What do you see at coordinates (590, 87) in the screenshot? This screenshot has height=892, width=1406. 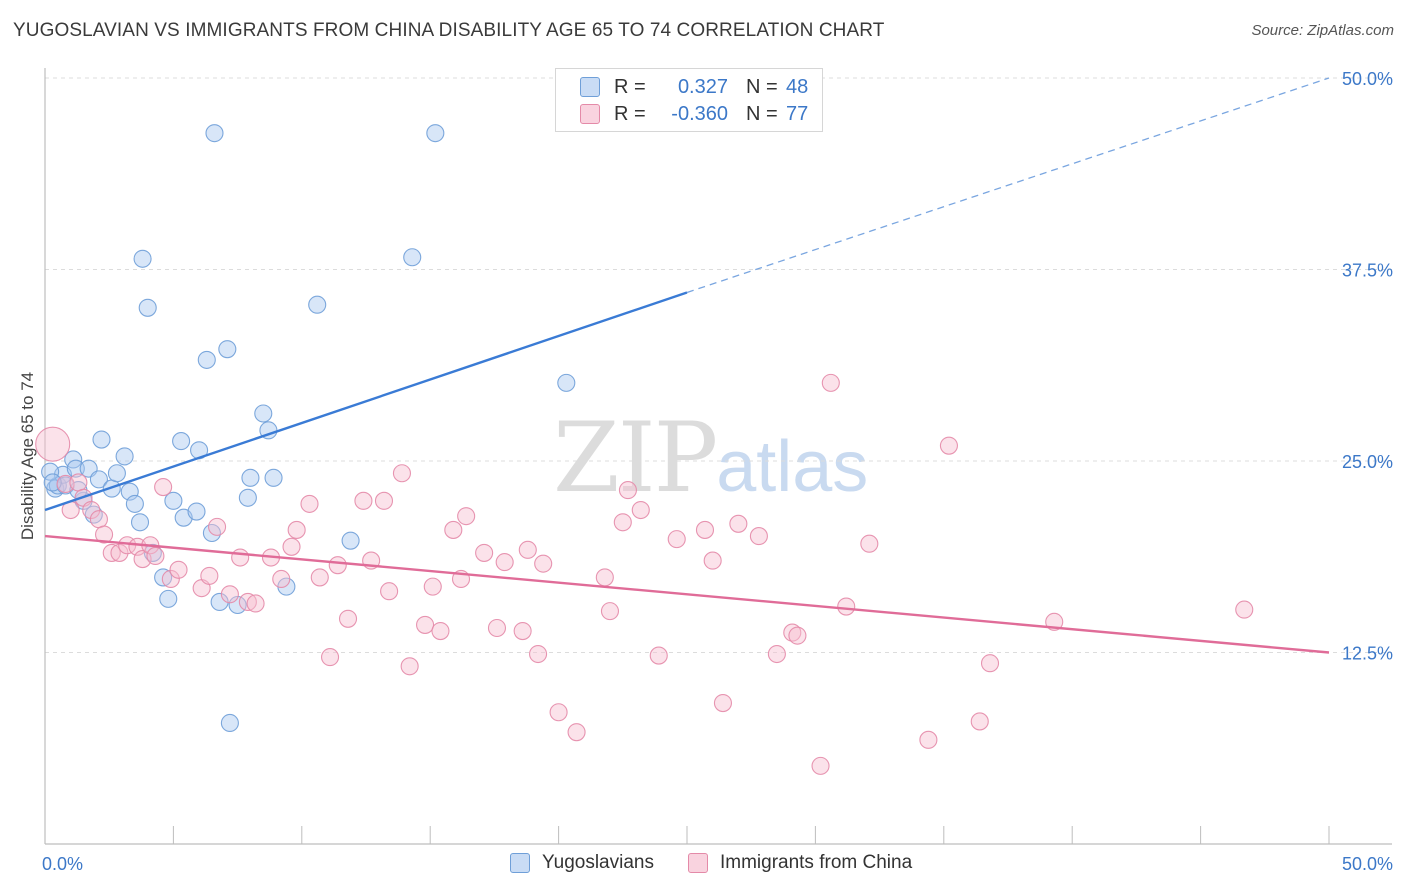 I see `legend-swatch-blue` at bounding box center [590, 87].